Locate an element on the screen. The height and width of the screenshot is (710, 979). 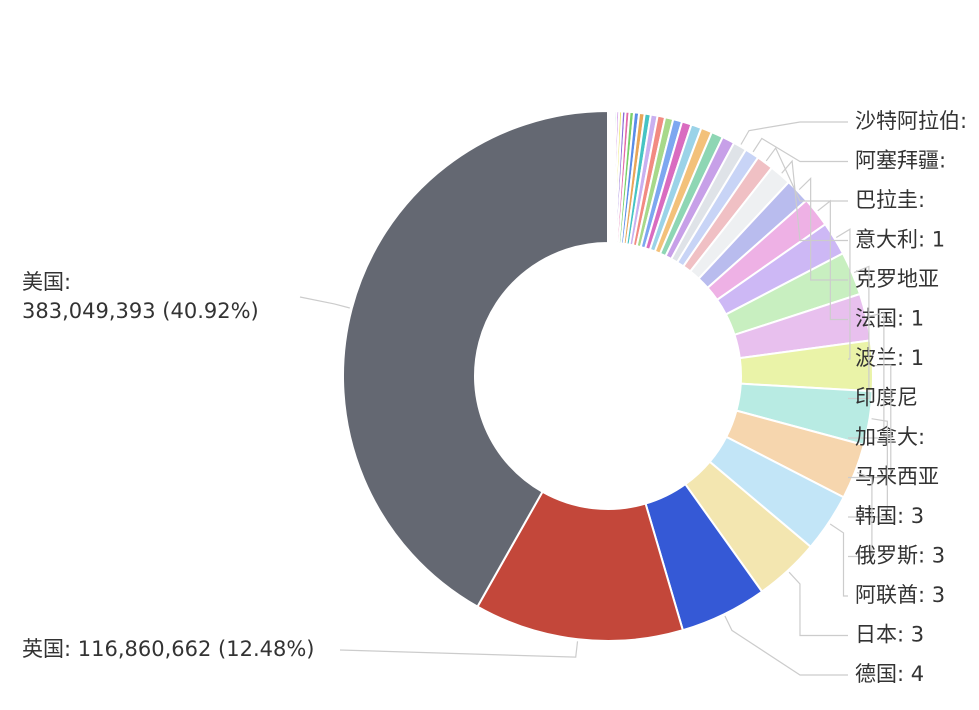
slice-label: 法国: 1 is located at coordinates (889, 319).